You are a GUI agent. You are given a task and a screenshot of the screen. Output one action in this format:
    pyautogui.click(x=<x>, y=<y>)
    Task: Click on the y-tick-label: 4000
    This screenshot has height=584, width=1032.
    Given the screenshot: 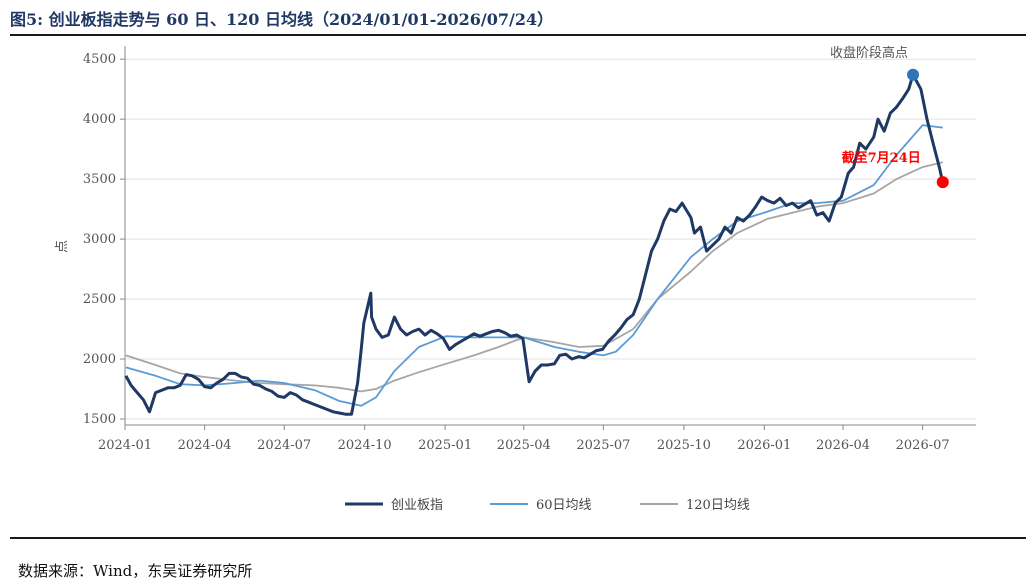 What is the action you would take?
    pyautogui.click(x=99, y=119)
    